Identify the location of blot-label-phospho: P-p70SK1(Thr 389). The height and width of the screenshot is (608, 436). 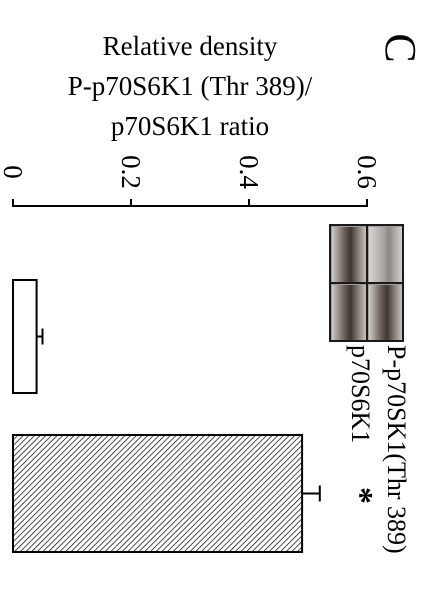
(396, 449).